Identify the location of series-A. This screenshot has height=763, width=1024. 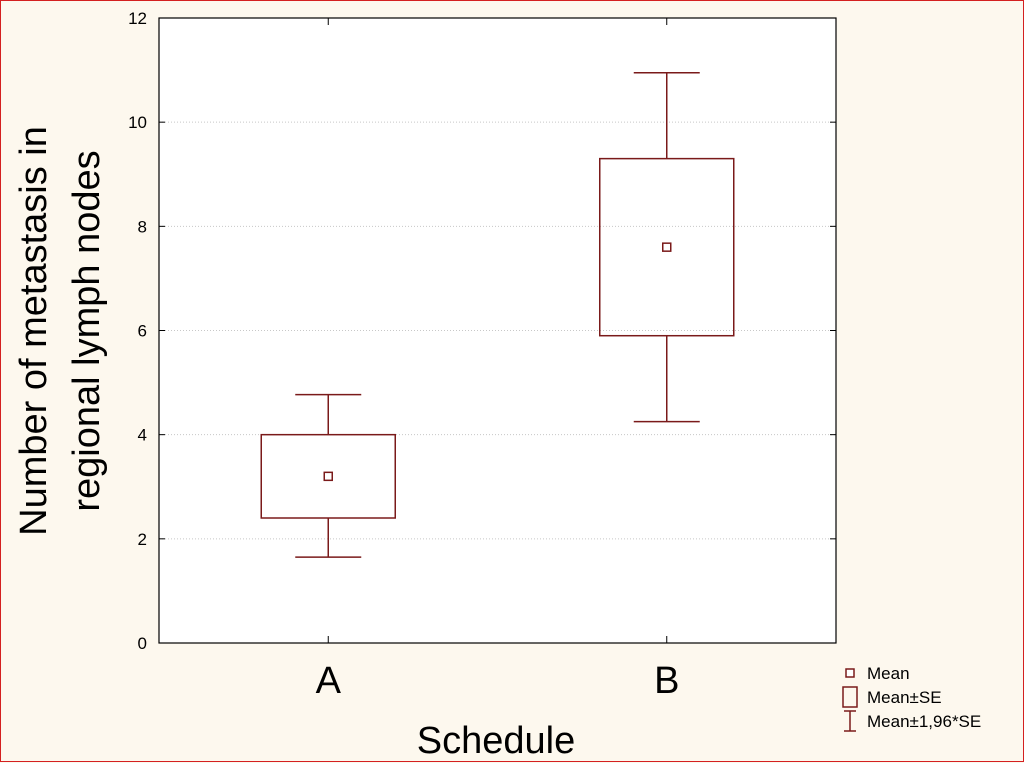
(328, 475).